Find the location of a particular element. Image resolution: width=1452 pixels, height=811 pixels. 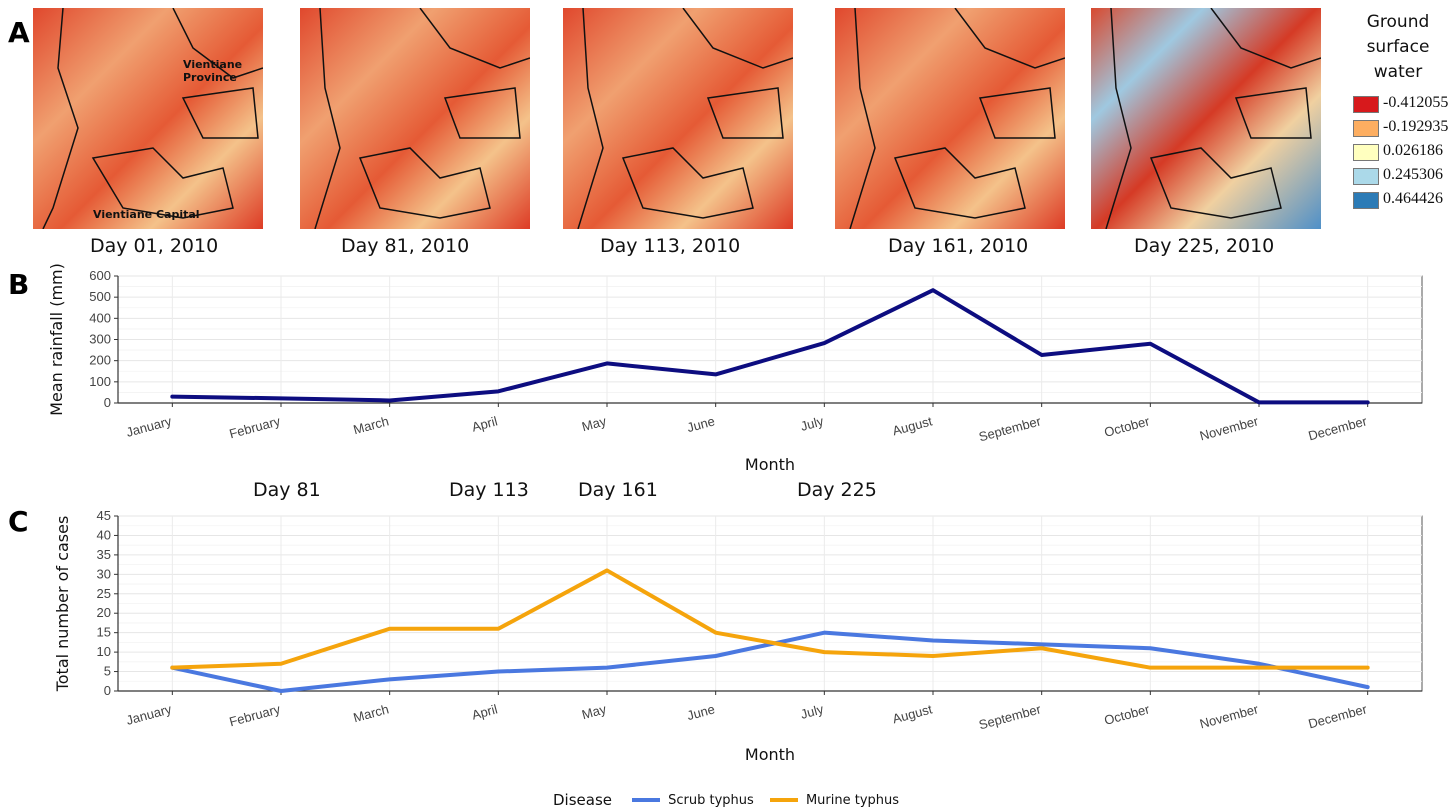

y-tick-label: 30 is located at coordinates (104, 573).